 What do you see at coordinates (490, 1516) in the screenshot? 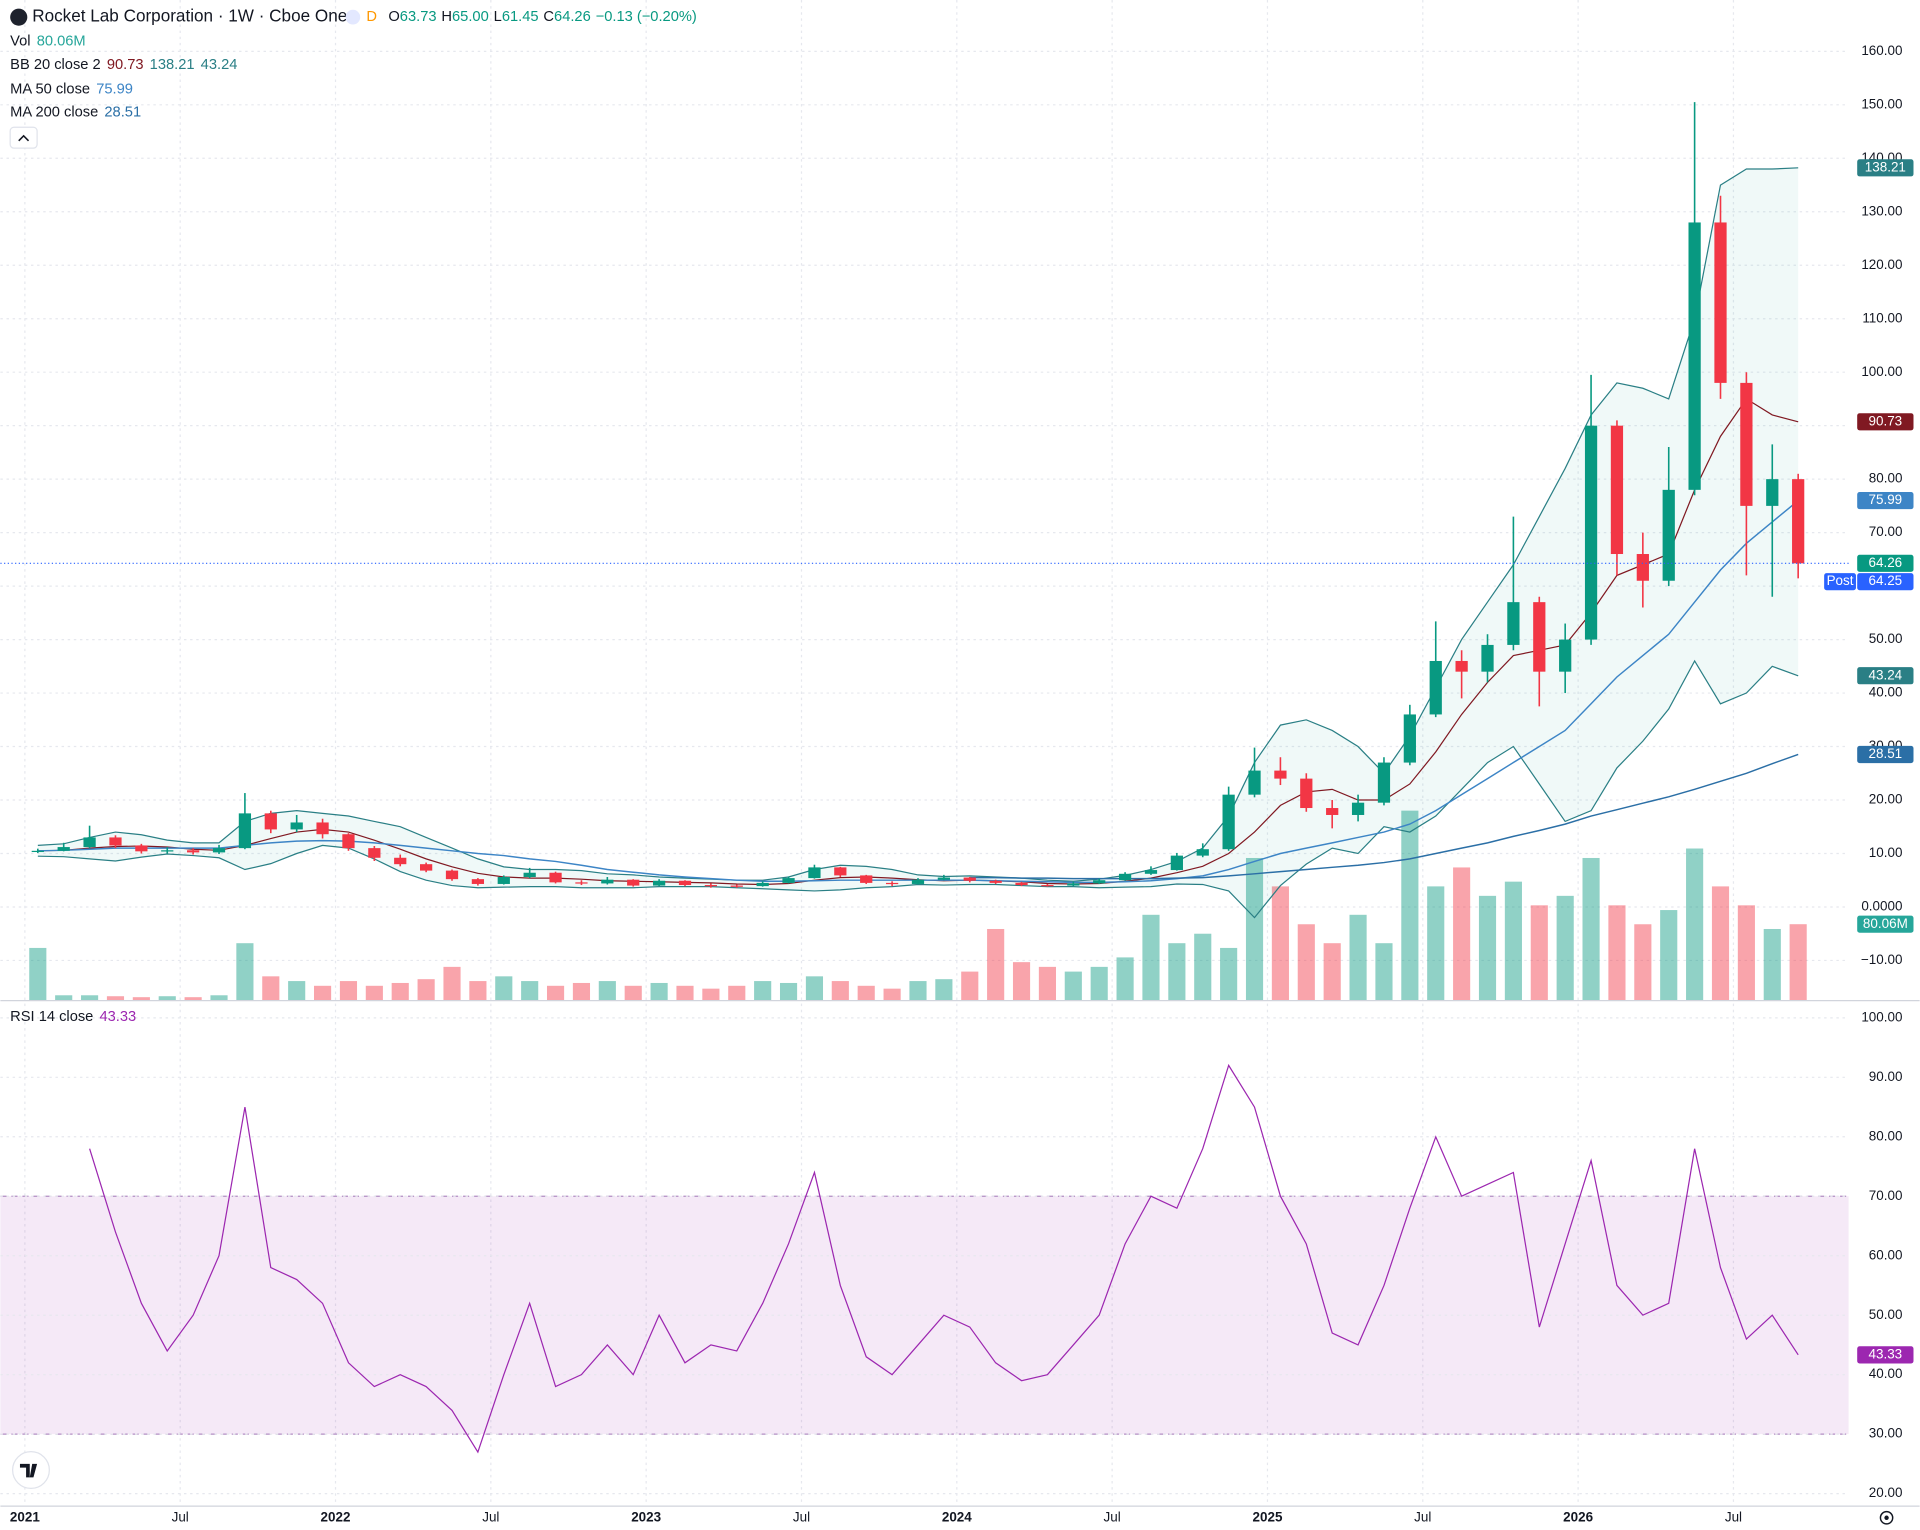
I see `x-tick-label: Jul` at bounding box center [490, 1516].